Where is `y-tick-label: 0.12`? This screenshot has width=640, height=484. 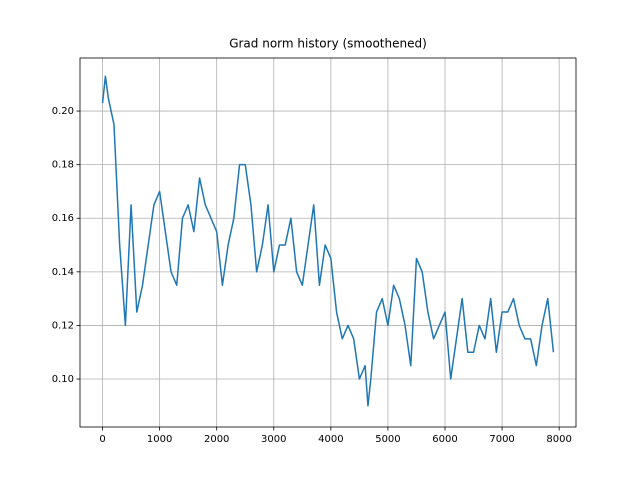 y-tick-label: 0.12 is located at coordinates (63, 325).